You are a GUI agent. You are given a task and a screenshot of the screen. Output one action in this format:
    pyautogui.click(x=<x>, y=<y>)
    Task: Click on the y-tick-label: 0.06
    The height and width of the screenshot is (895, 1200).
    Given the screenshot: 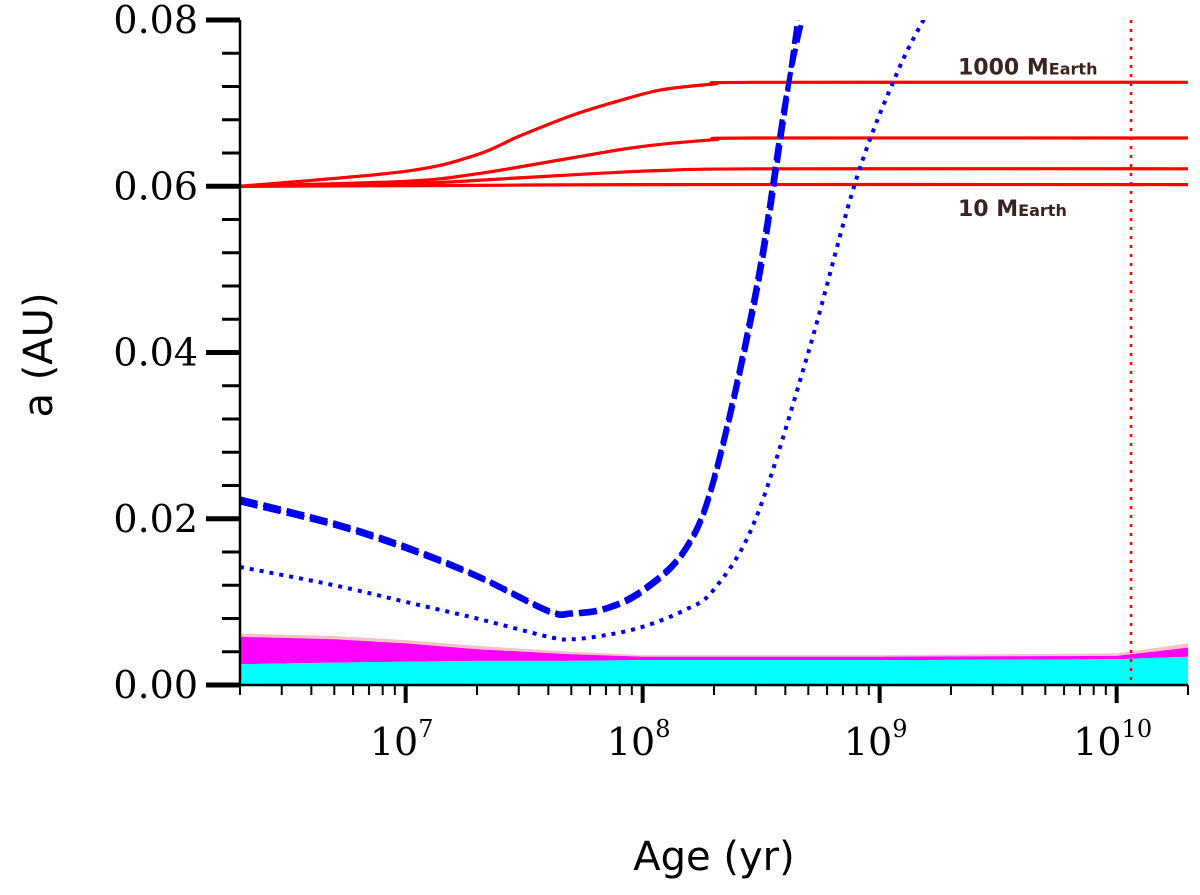 What is the action you would take?
    pyautogui.click(x=155, y=186)
    